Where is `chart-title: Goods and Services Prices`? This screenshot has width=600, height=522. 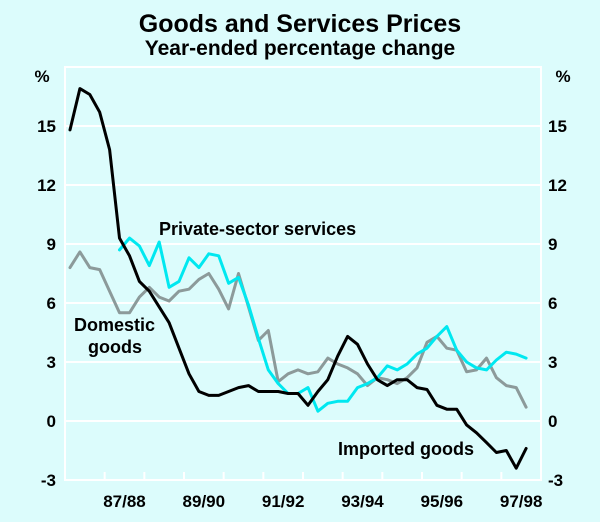
chart-title: Goods and Services Prices is located at coordinates (300, 24).